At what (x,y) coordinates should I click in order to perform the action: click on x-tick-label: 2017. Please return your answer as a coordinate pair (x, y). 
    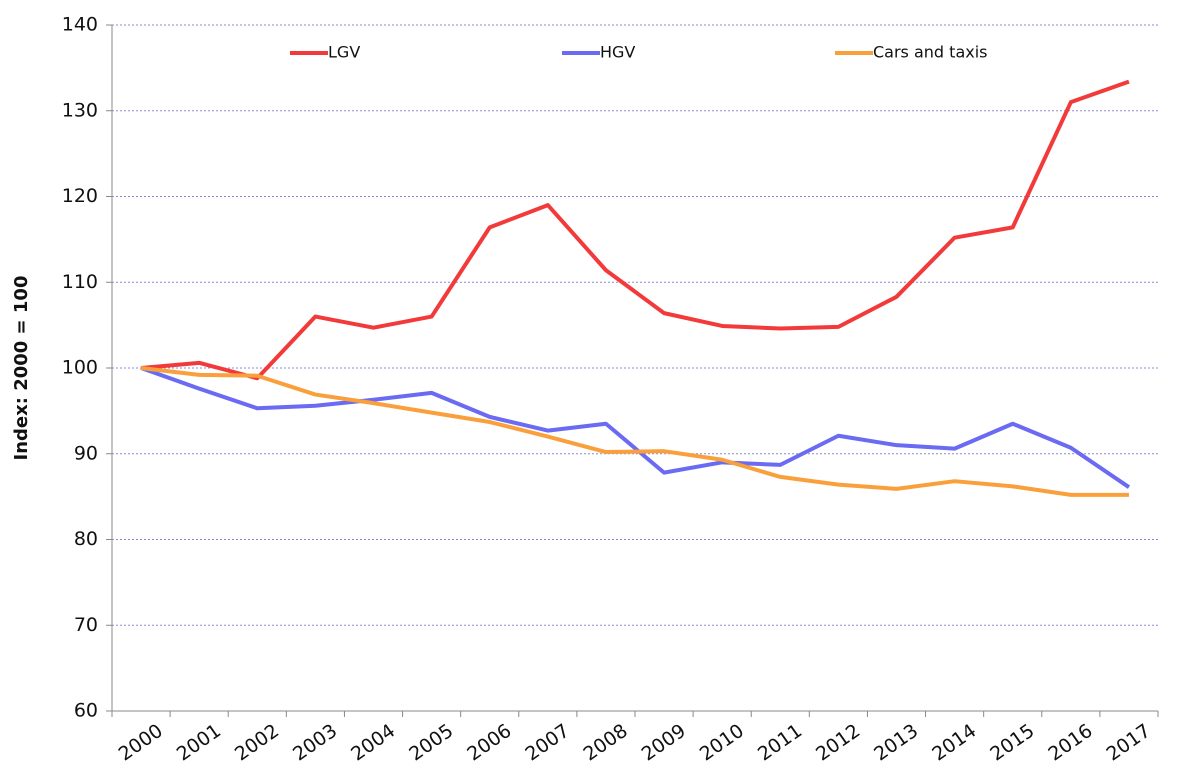
    Looking at the image, I should click on (1129, 743).